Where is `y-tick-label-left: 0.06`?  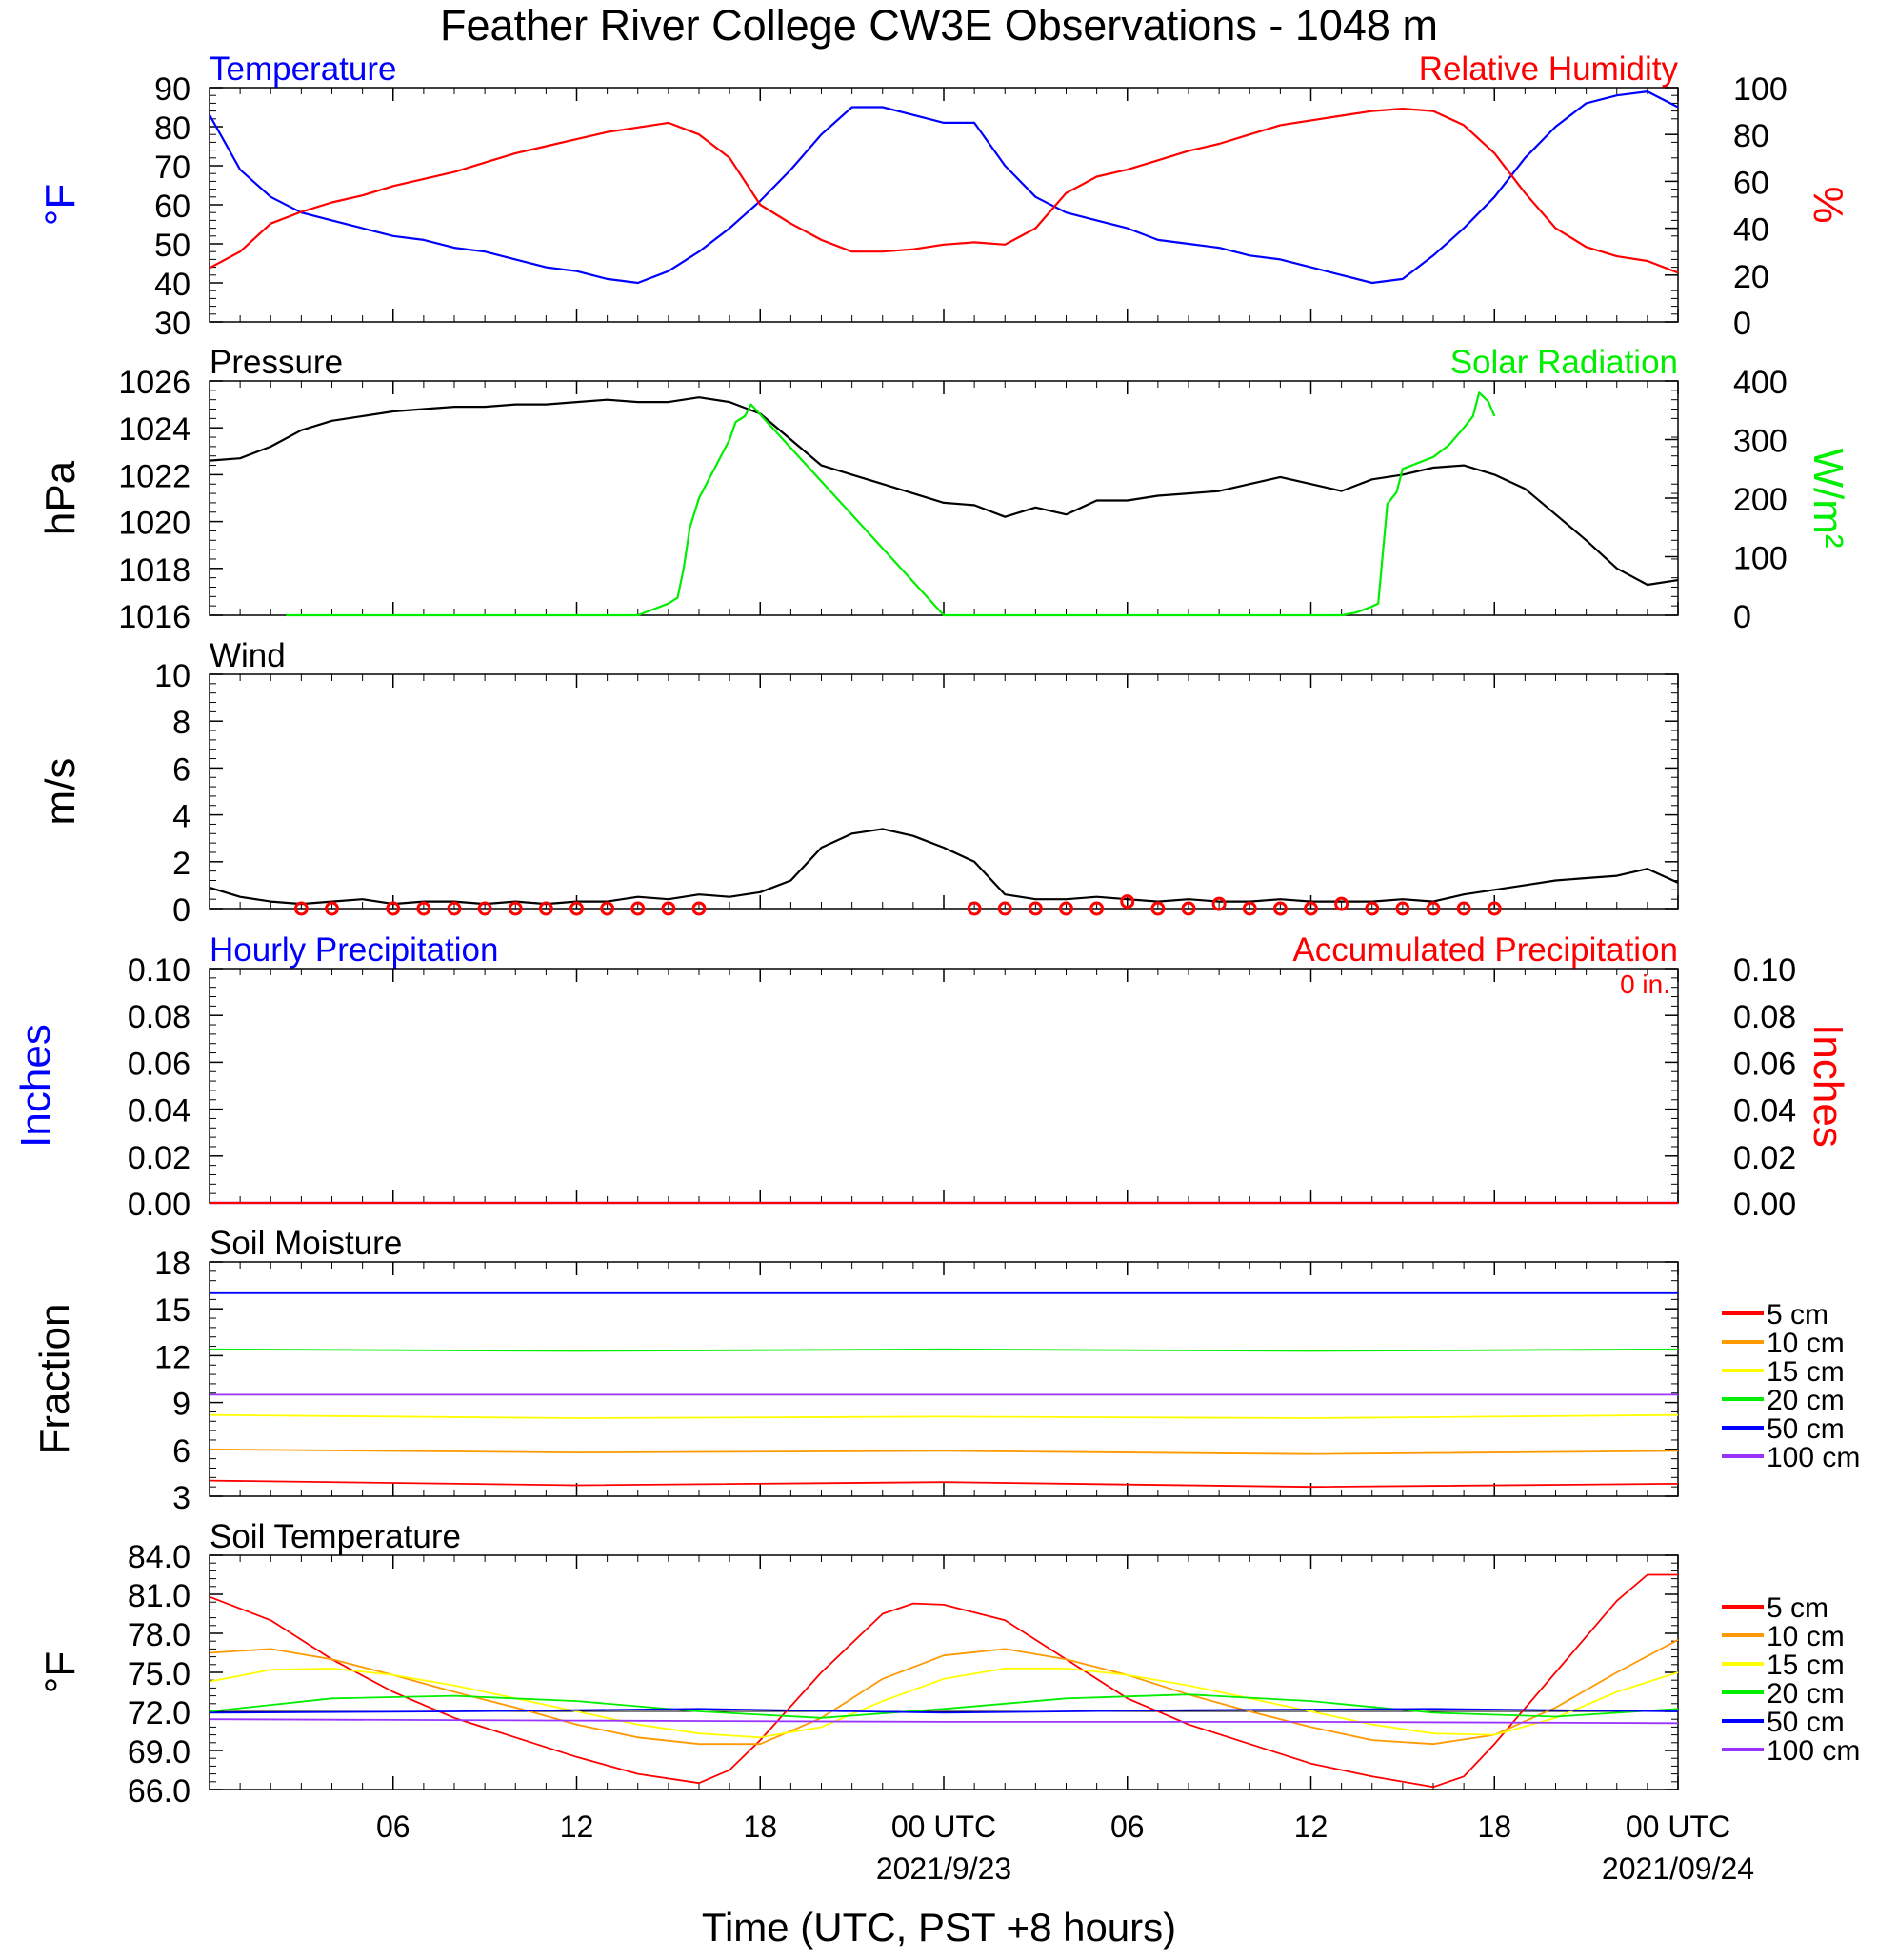
y-tick-label-left: 0.06 is located at coordinates (159, 1064).